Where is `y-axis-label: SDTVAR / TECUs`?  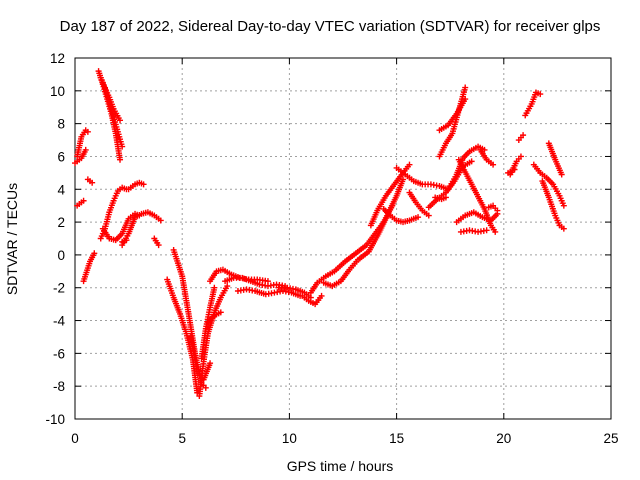
y-axis-label: SDTVAR / TECUs is located at coordinates (12, 239).